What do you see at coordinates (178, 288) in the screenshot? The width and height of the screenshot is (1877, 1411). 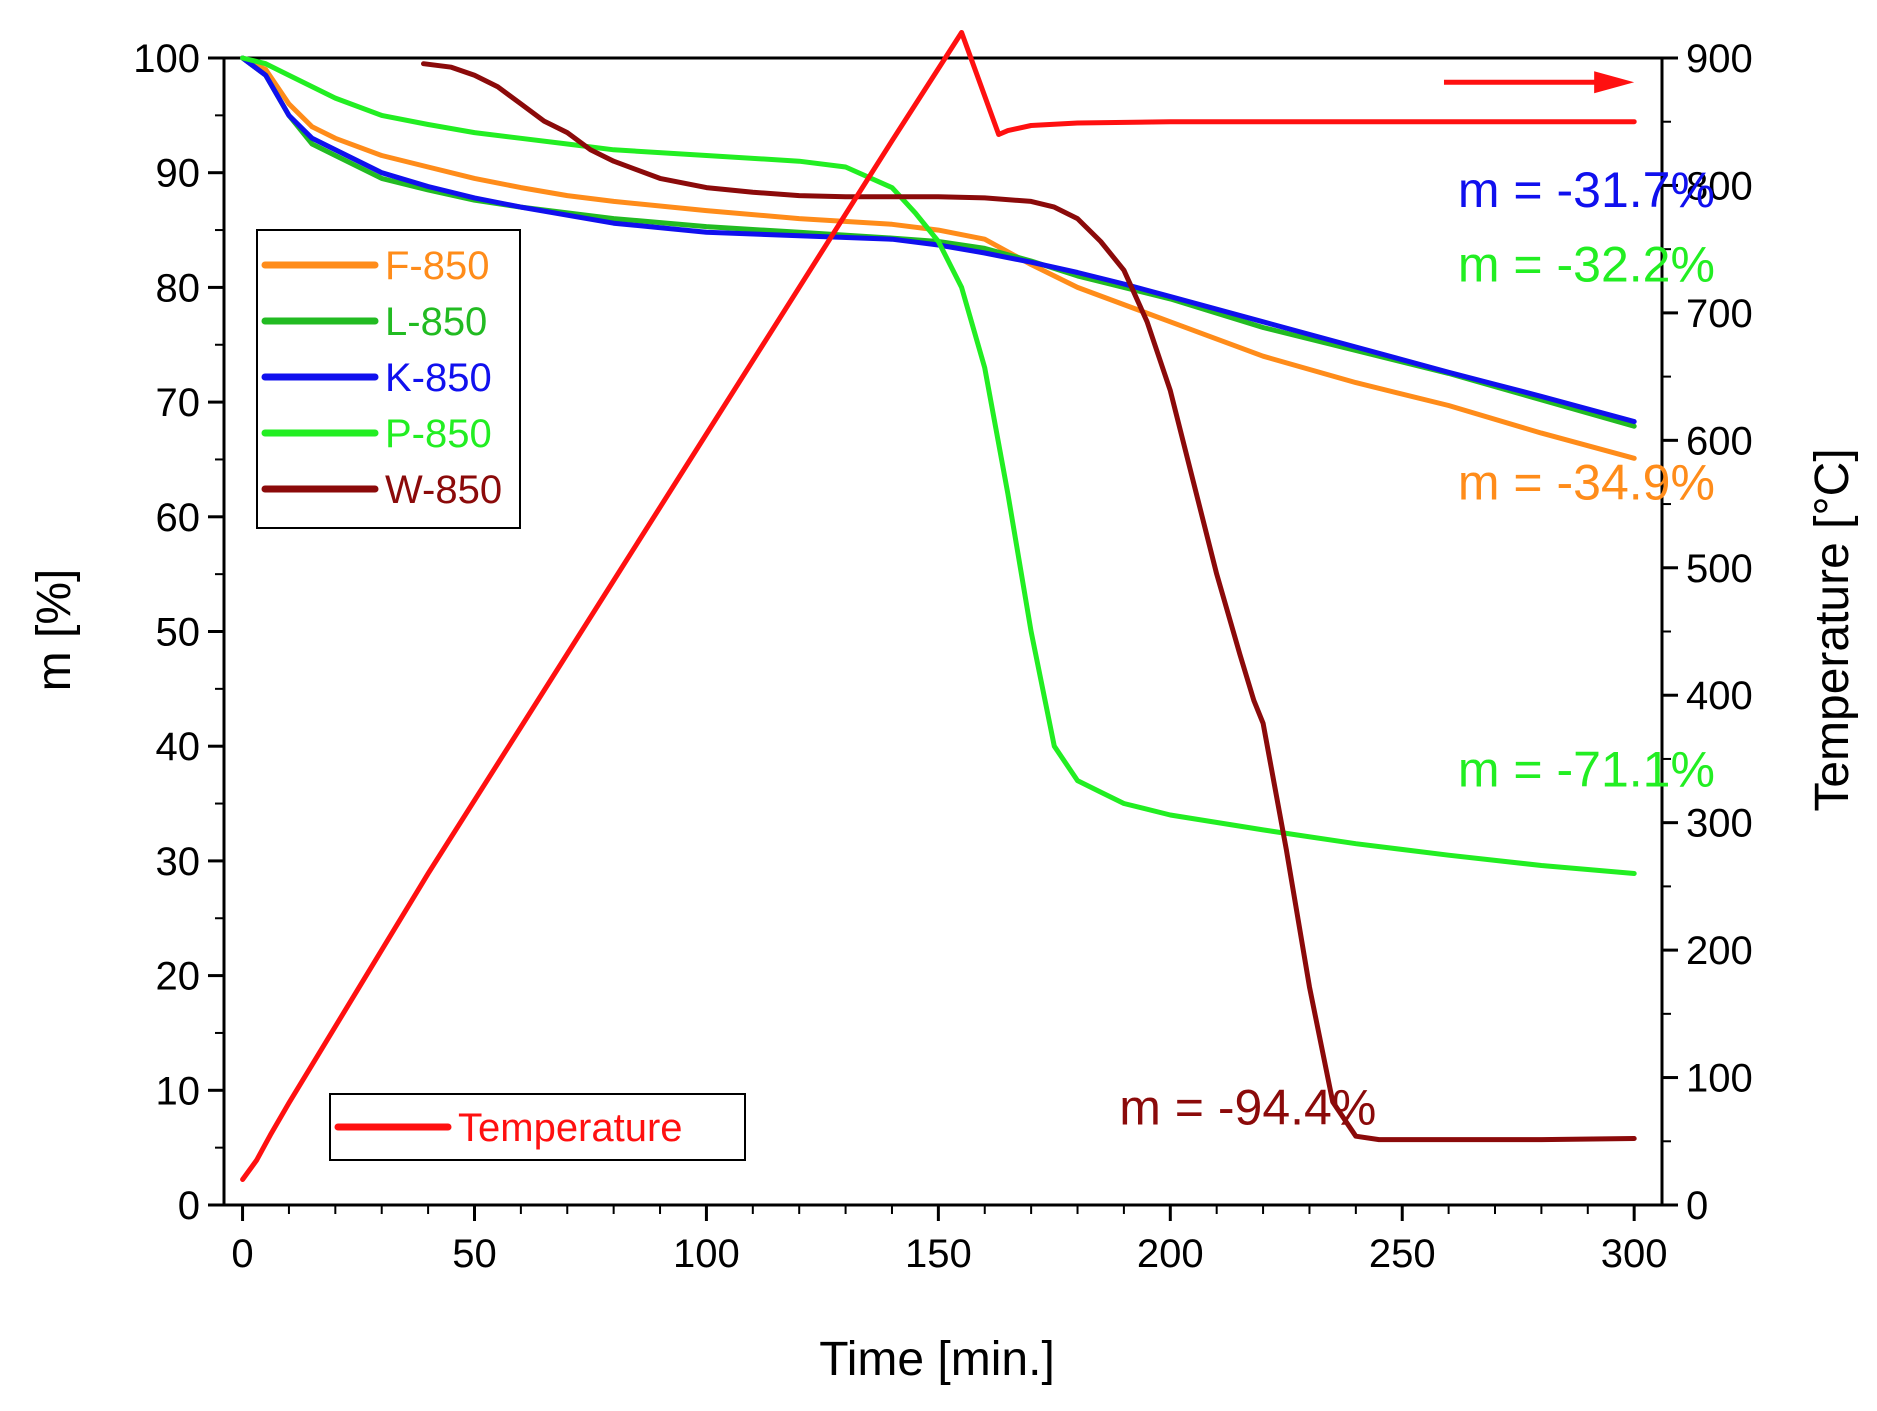 I see `y-tick-label: 80` at bounding box center [178, 288].